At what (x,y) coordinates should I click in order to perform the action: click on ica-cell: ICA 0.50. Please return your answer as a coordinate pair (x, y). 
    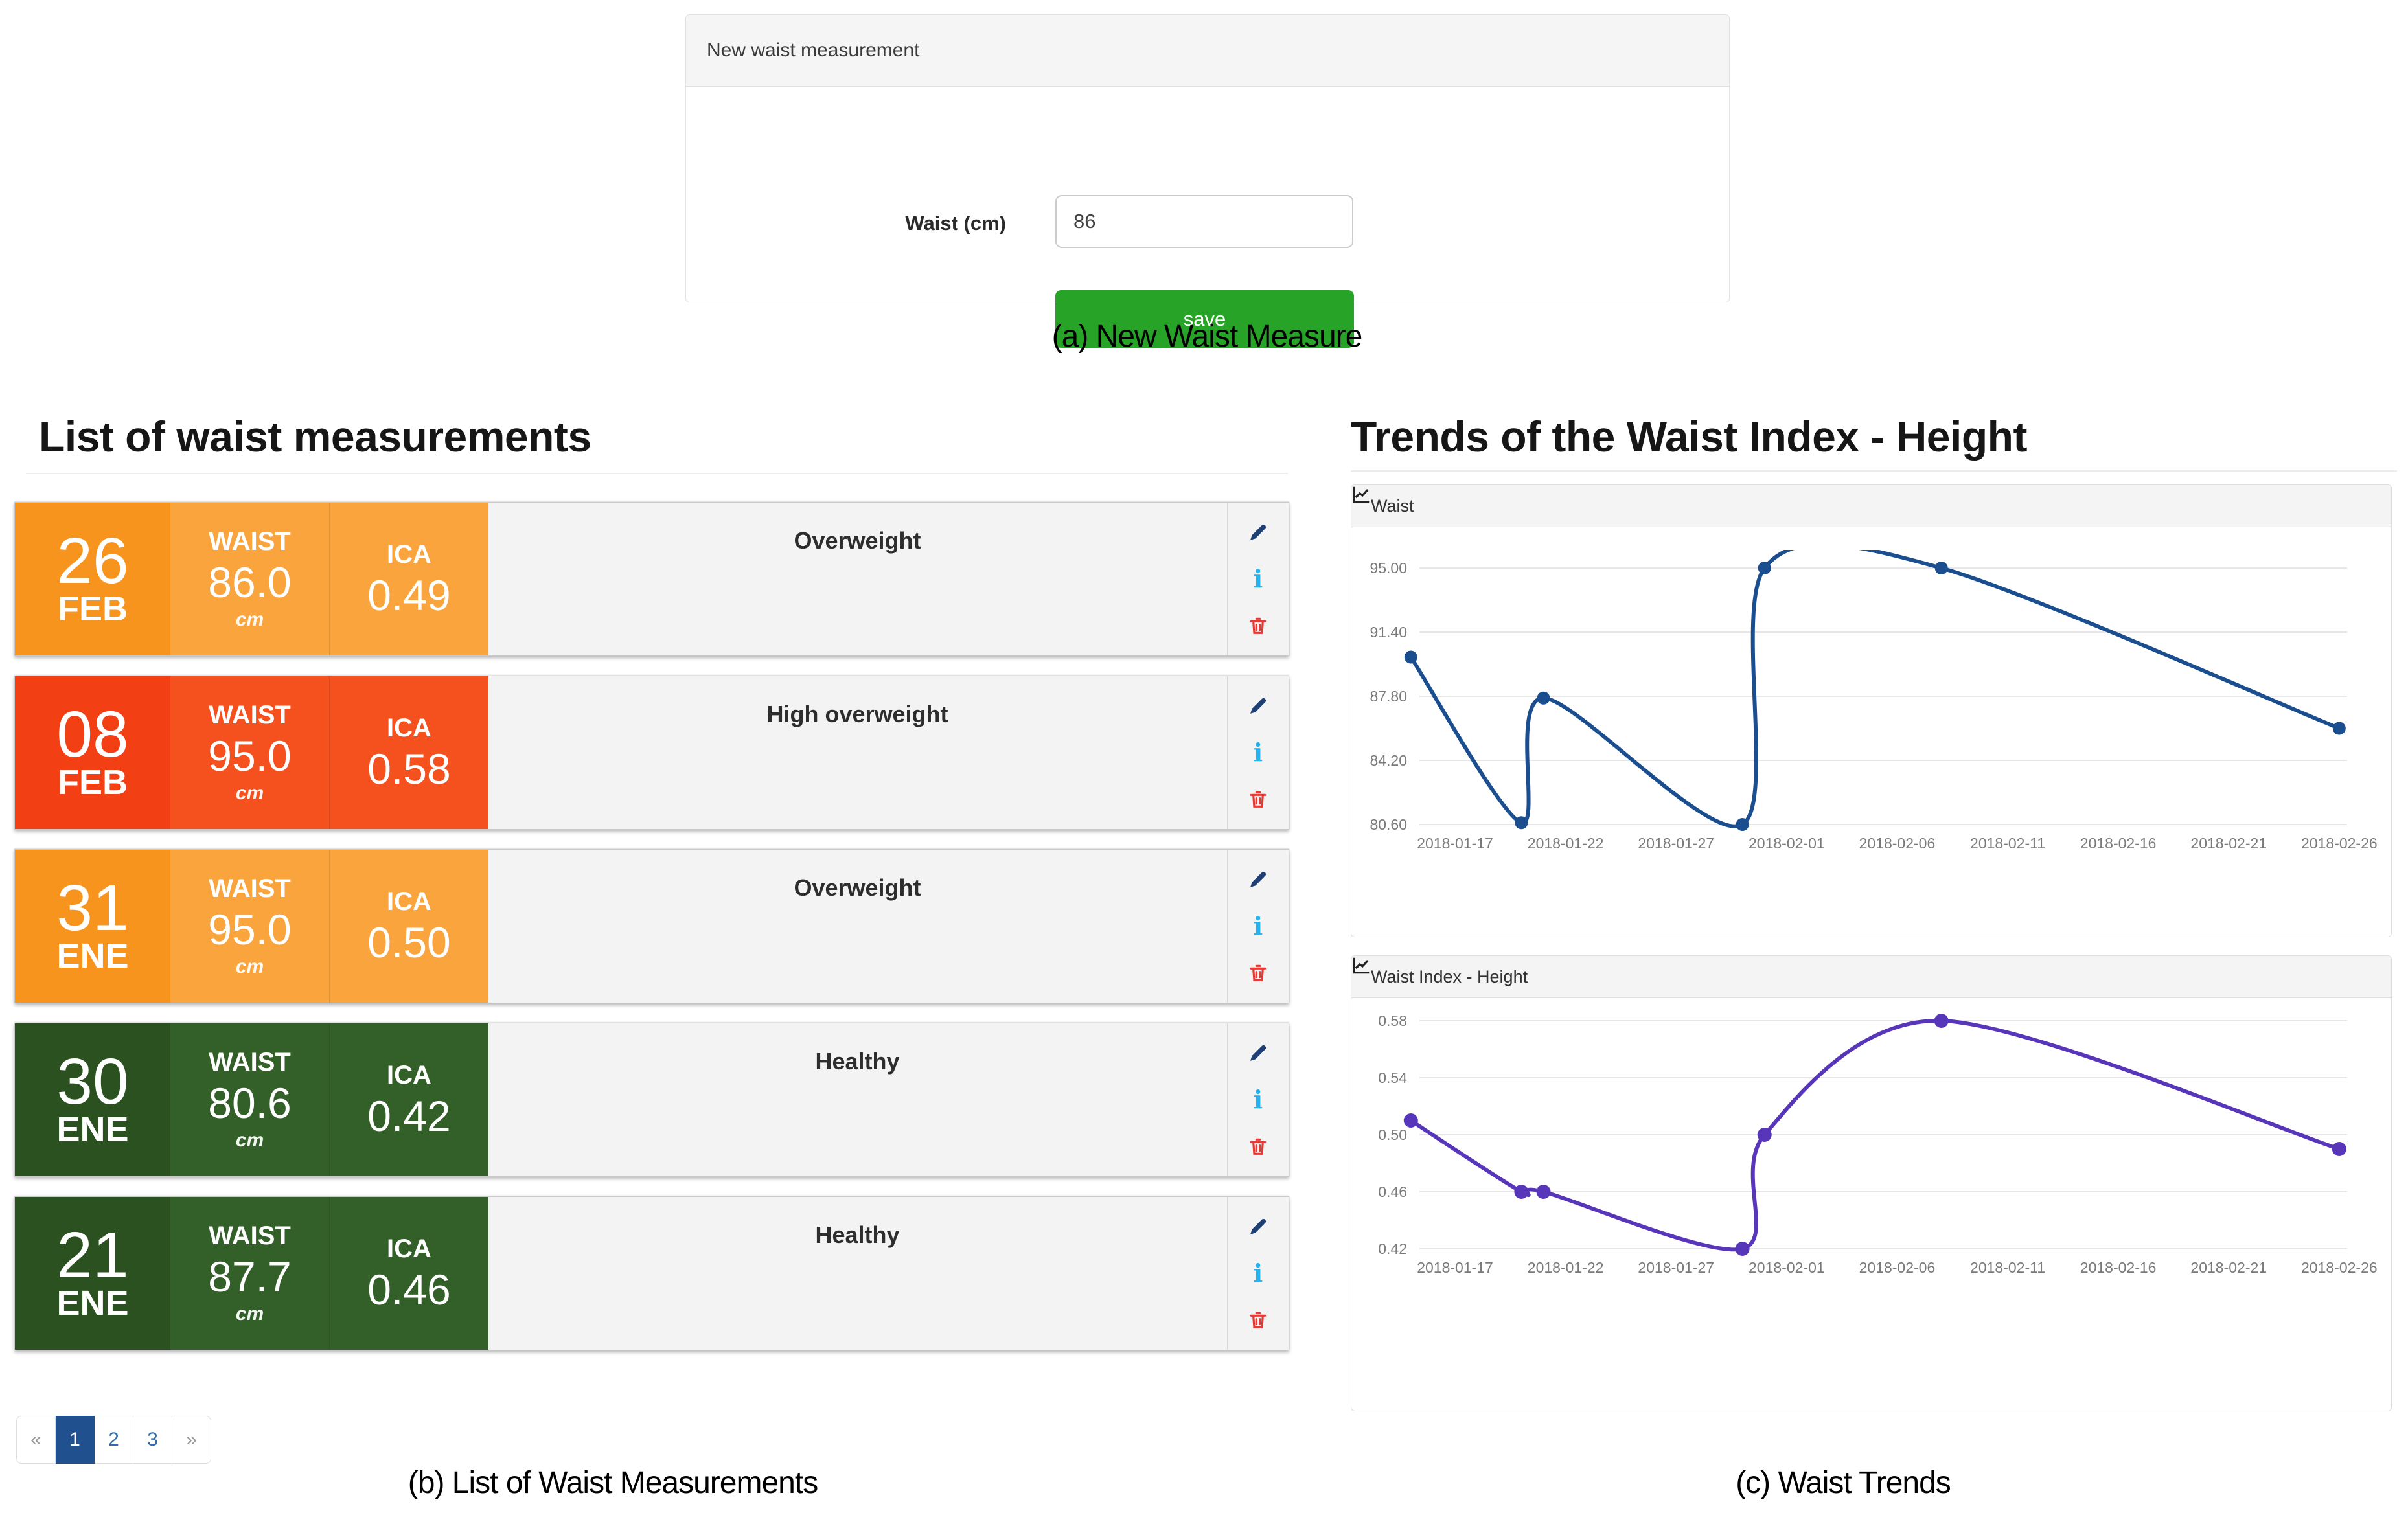
    Looking at the image, I should click on (408, 927).